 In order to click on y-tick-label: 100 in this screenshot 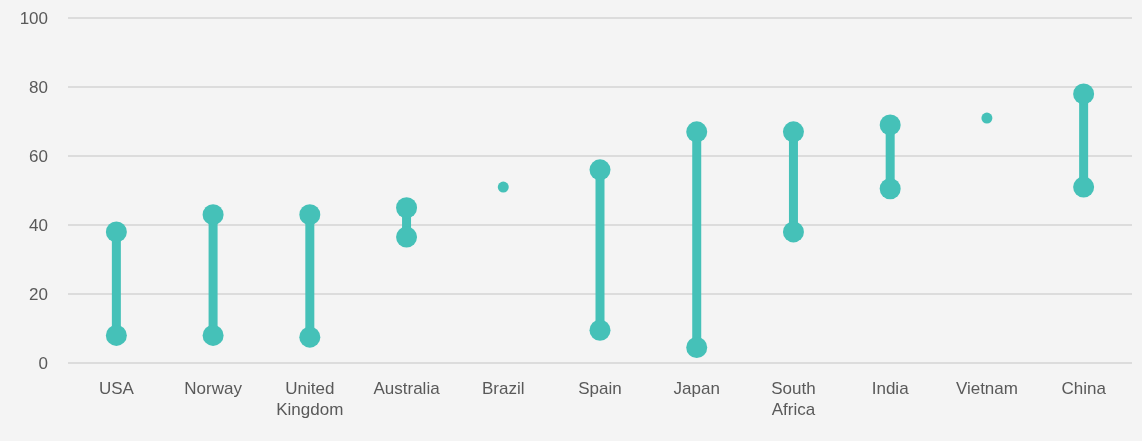, I will do `click(33, 18)`.